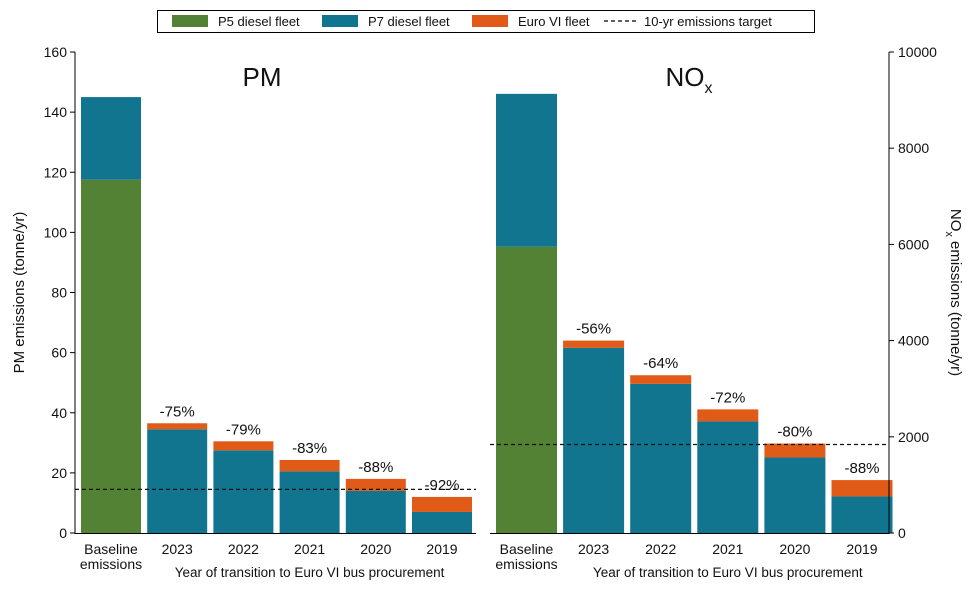 The width and height of the screenshot is (974, 600). Describe the element at coordinates (554, 21) in the screenshot. I see `legend-label: Euro VI fleet` at that location.